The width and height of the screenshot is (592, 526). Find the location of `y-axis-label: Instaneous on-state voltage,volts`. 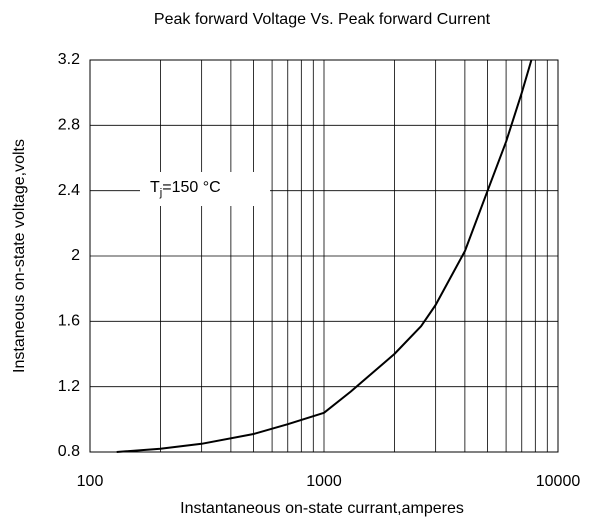

y-axis-label: Instaneous on-state voltage,volts is located at coordinates (19, 256).